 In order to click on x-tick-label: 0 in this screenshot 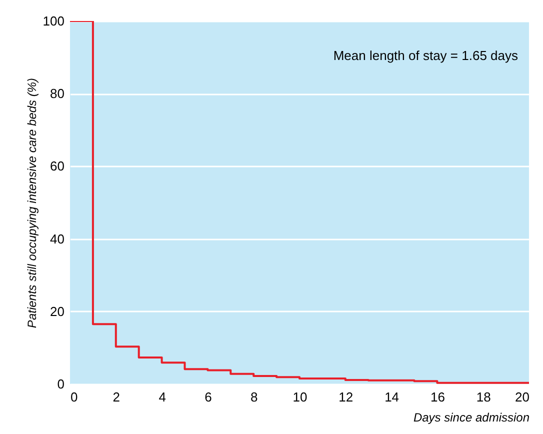, I will do `click(74, 397)`.